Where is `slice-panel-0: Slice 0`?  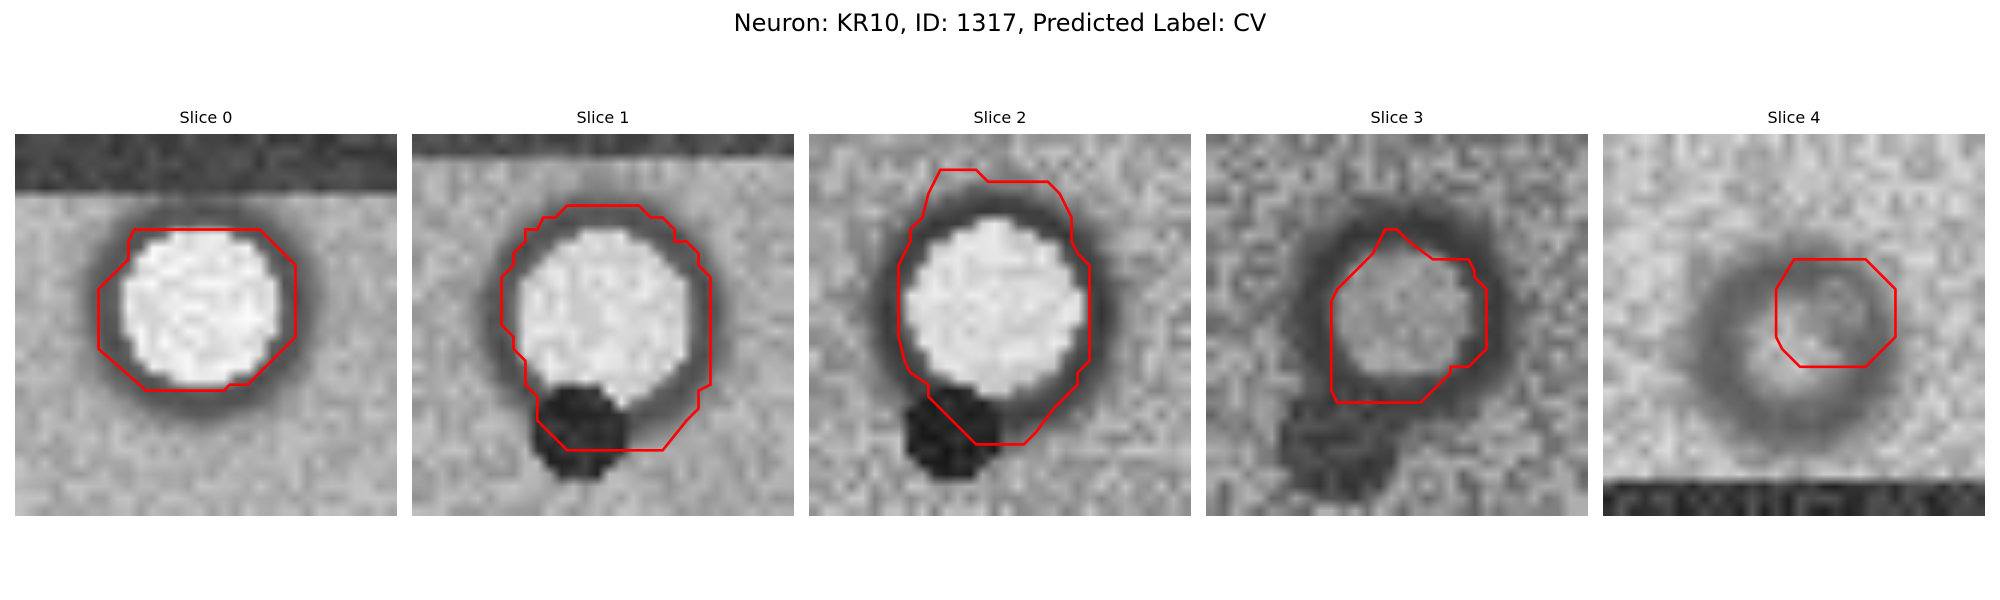 slice-panel-0: Slice 0 is located at coordinates (206, 312).